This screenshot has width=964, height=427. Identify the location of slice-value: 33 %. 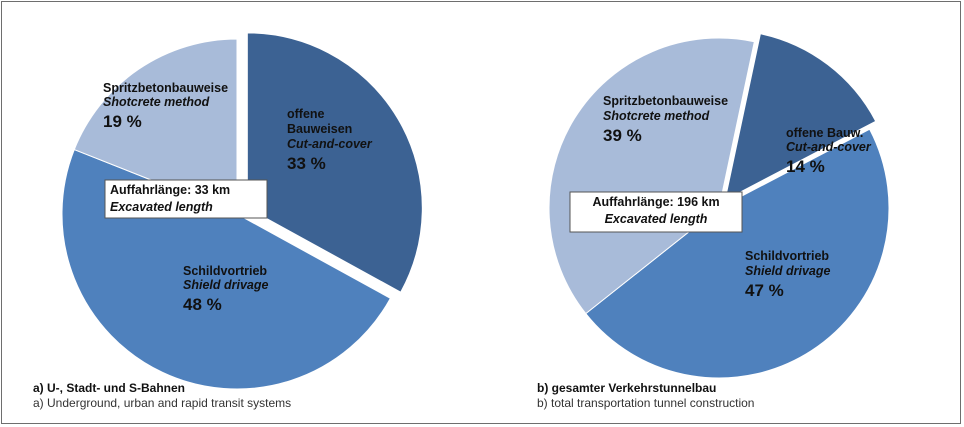
(306, 163).